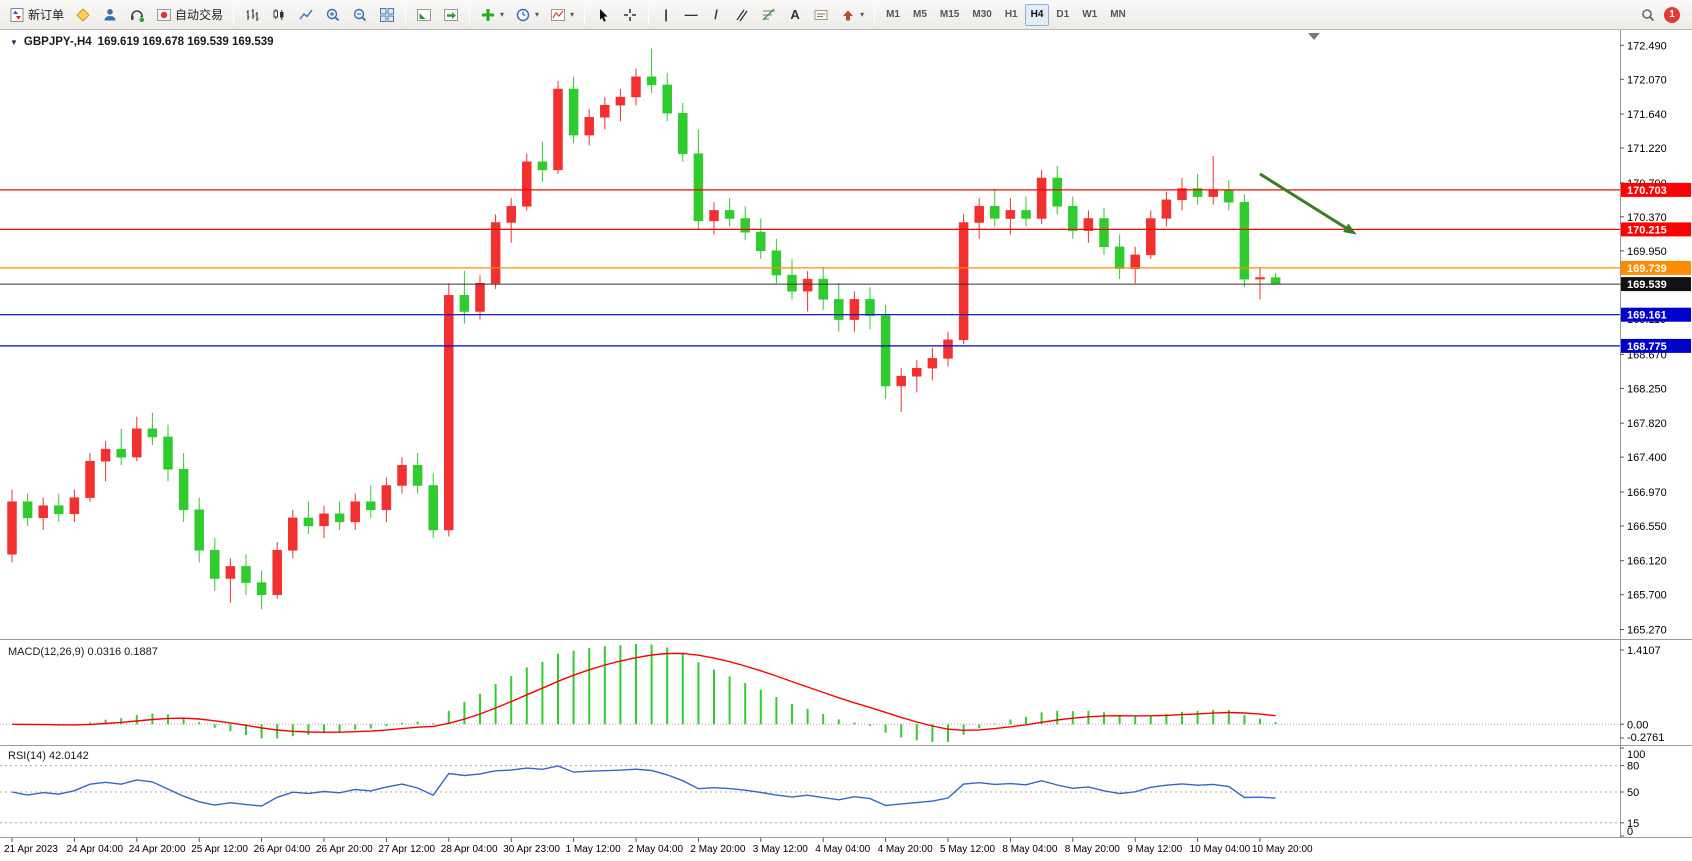 Image resolution: width=1692 pixels, height=861 pixels. What do you see at coordinates (57, 42) in the screenshot?
I see `symbol-period-label: GBPJPY-,H4` at bounding box center [57, 42].